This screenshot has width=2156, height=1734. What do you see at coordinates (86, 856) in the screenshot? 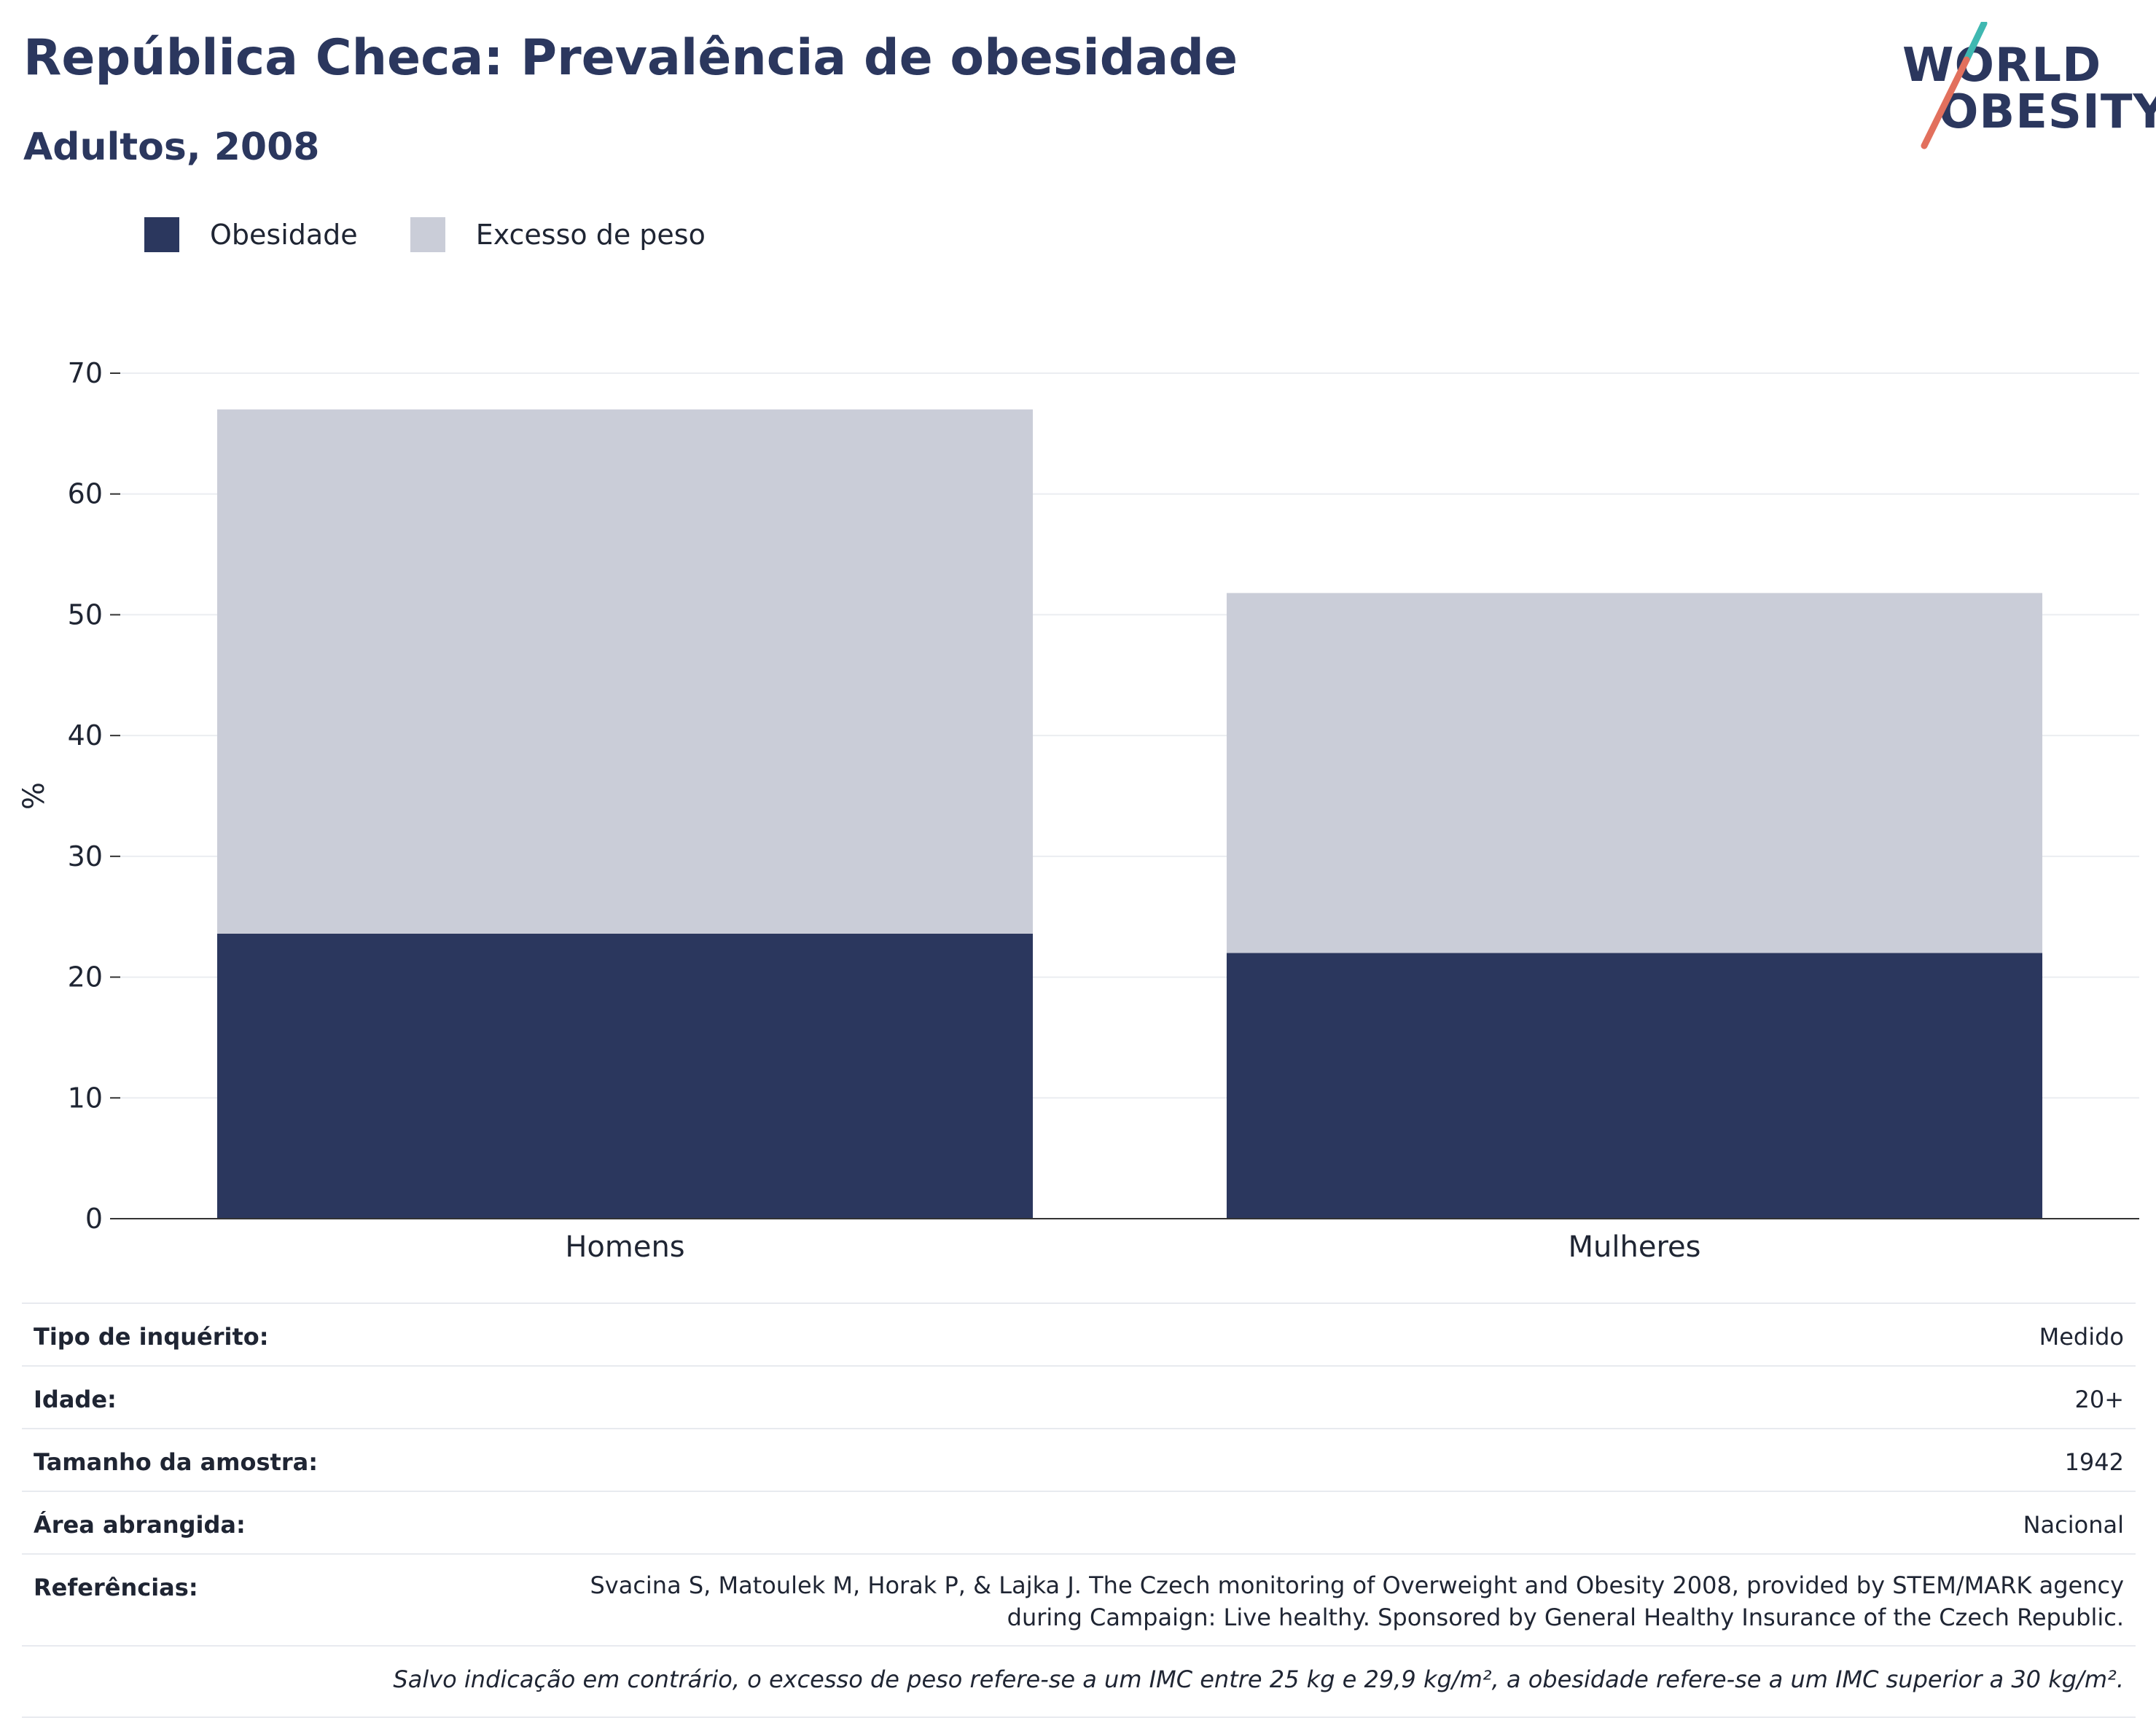
I see `y-tick-label: 30` at bounding box center [86, 856].